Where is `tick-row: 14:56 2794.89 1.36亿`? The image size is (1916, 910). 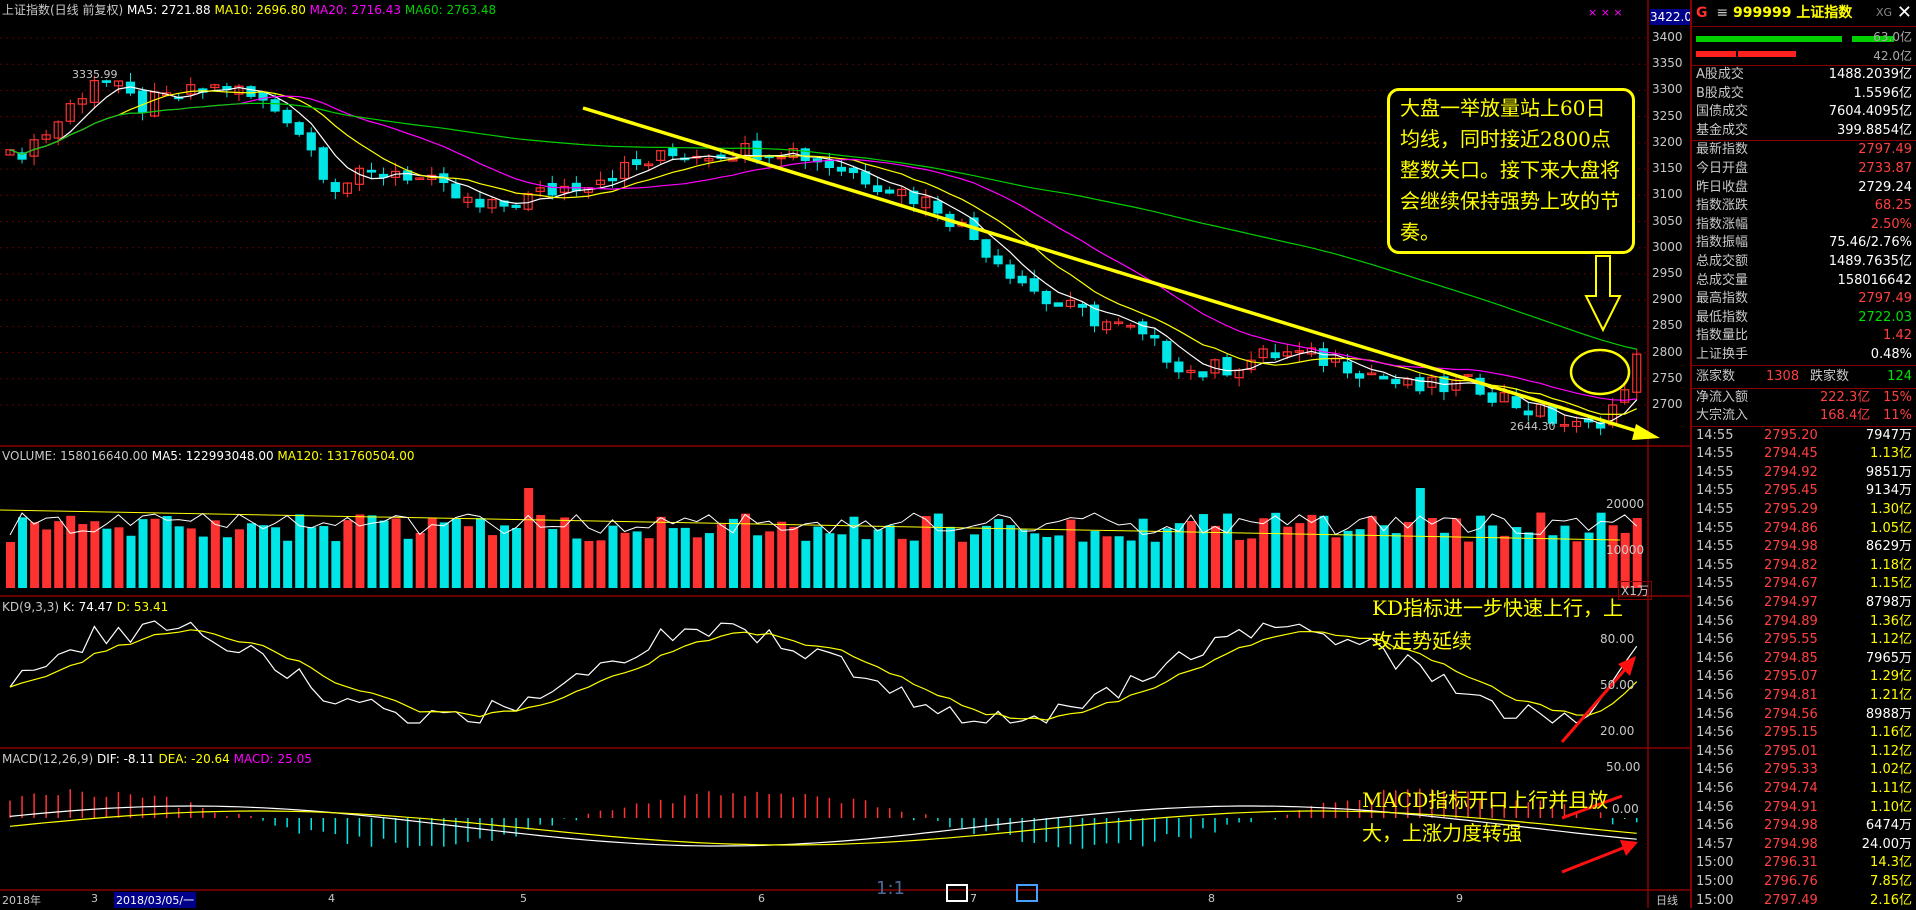 tick-row: 14:56 2794.89 1.36亿 is located at coordinates (1804, 622).